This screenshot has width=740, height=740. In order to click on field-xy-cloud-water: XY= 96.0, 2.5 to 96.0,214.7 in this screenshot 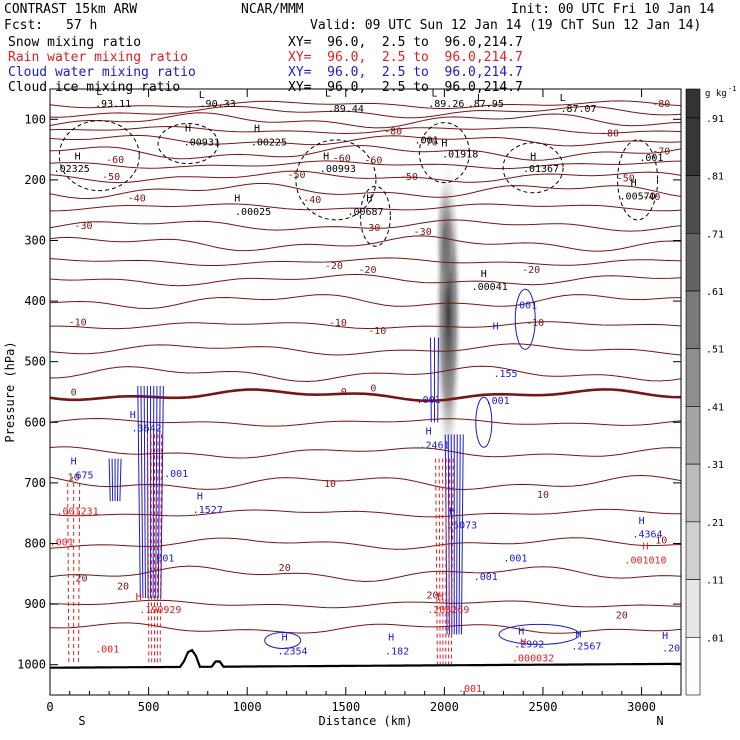, I will do `click(405, 72)`.